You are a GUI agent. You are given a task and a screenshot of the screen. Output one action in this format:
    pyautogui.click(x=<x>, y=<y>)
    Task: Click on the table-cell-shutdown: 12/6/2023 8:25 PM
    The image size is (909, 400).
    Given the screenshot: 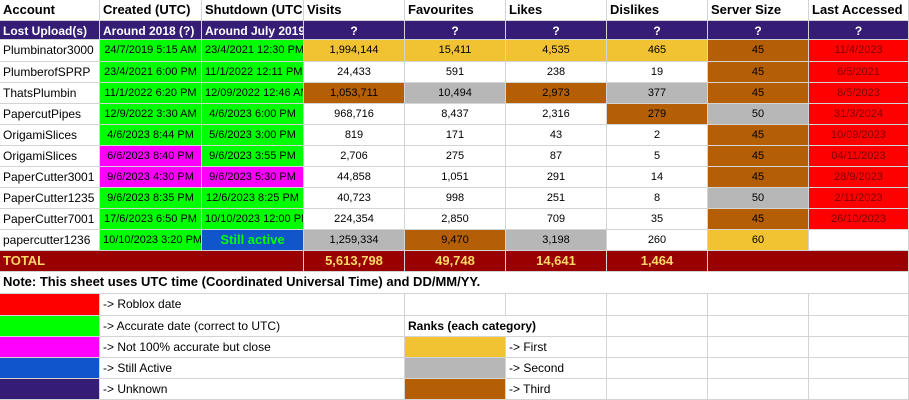 What is the action you would take?
    pyautogui.click(x=253, y=198)
    